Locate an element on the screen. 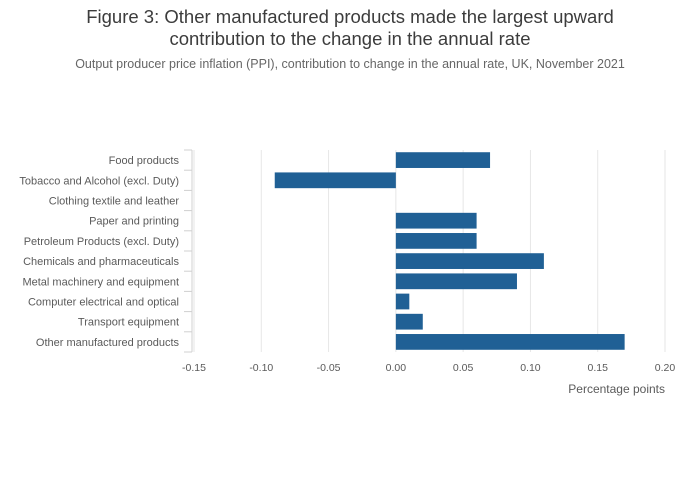 The width and height of the screenshot is (700, 502). category-label: Clothing textile and leather is located at coordinates (114, 202).